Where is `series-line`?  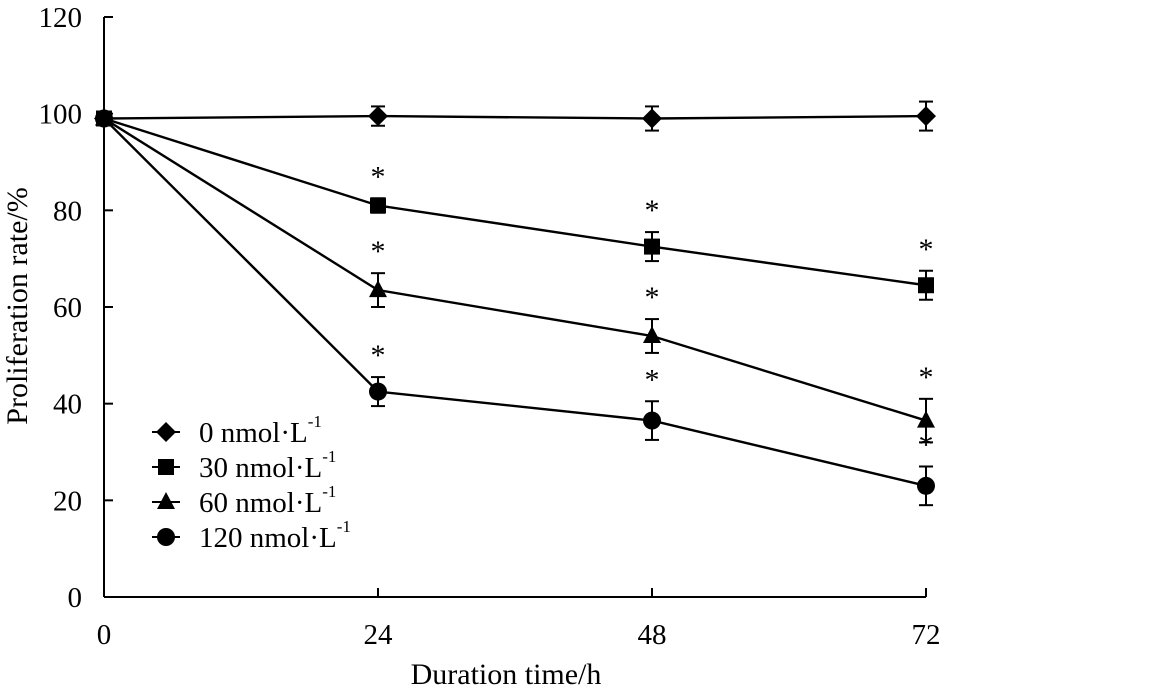
series-line is located at coordinates (515, 117).